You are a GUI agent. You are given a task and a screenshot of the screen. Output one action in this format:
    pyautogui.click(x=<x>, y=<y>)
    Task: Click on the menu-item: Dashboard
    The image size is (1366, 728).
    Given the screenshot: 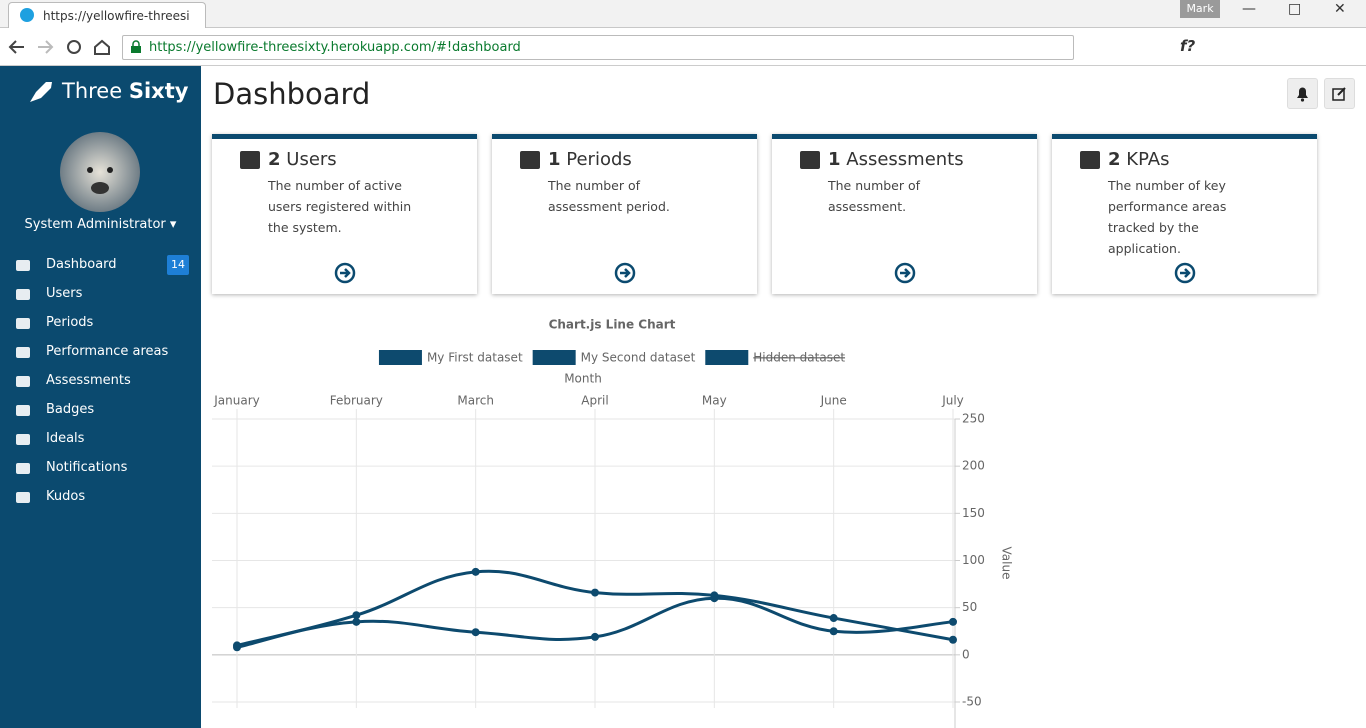 What is the action you would take?
    pyautogui.click(x=81, y=264)
    